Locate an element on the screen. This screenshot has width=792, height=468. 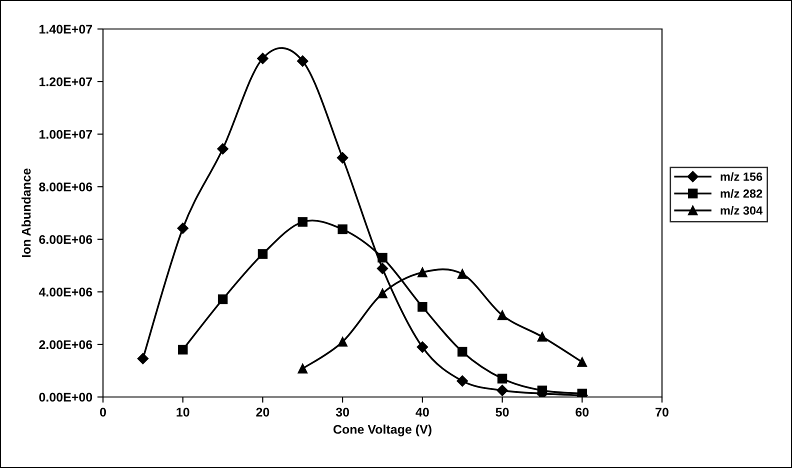
x-tick-label: 60 is located at coordinates (582, 412).